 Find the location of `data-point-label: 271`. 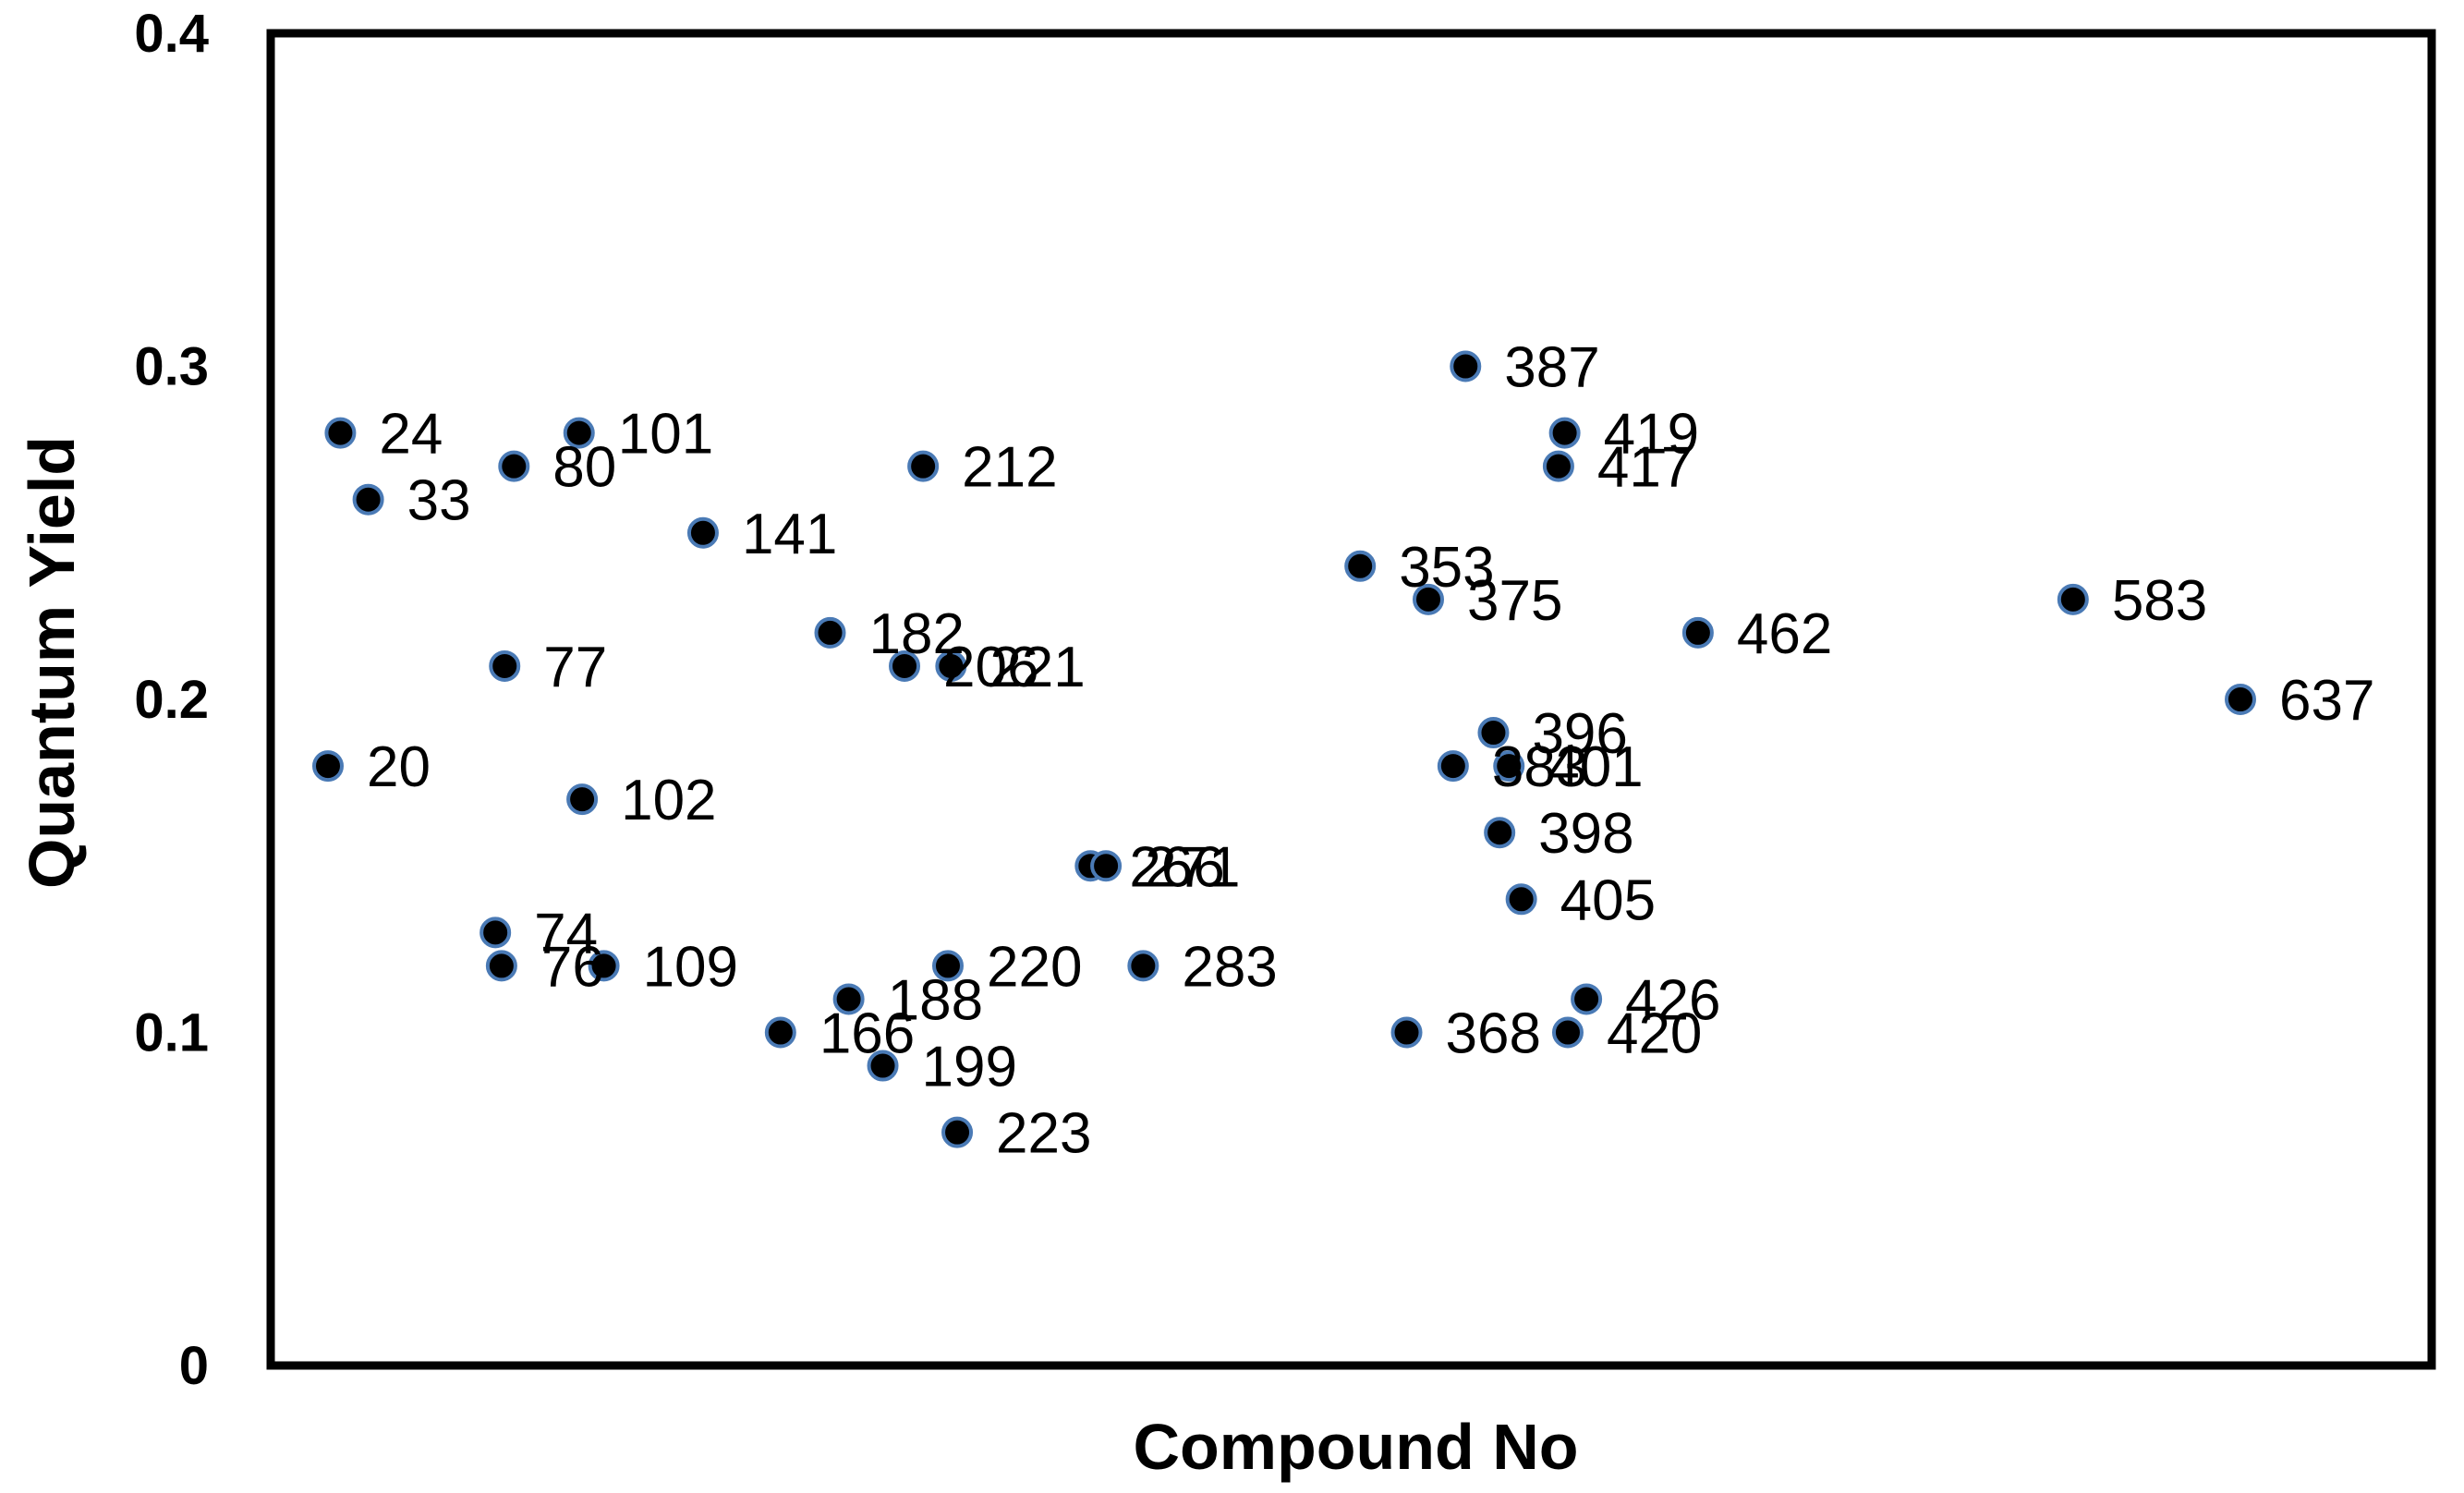

data-point-label: 271 is located at coordinates (1192, 867).